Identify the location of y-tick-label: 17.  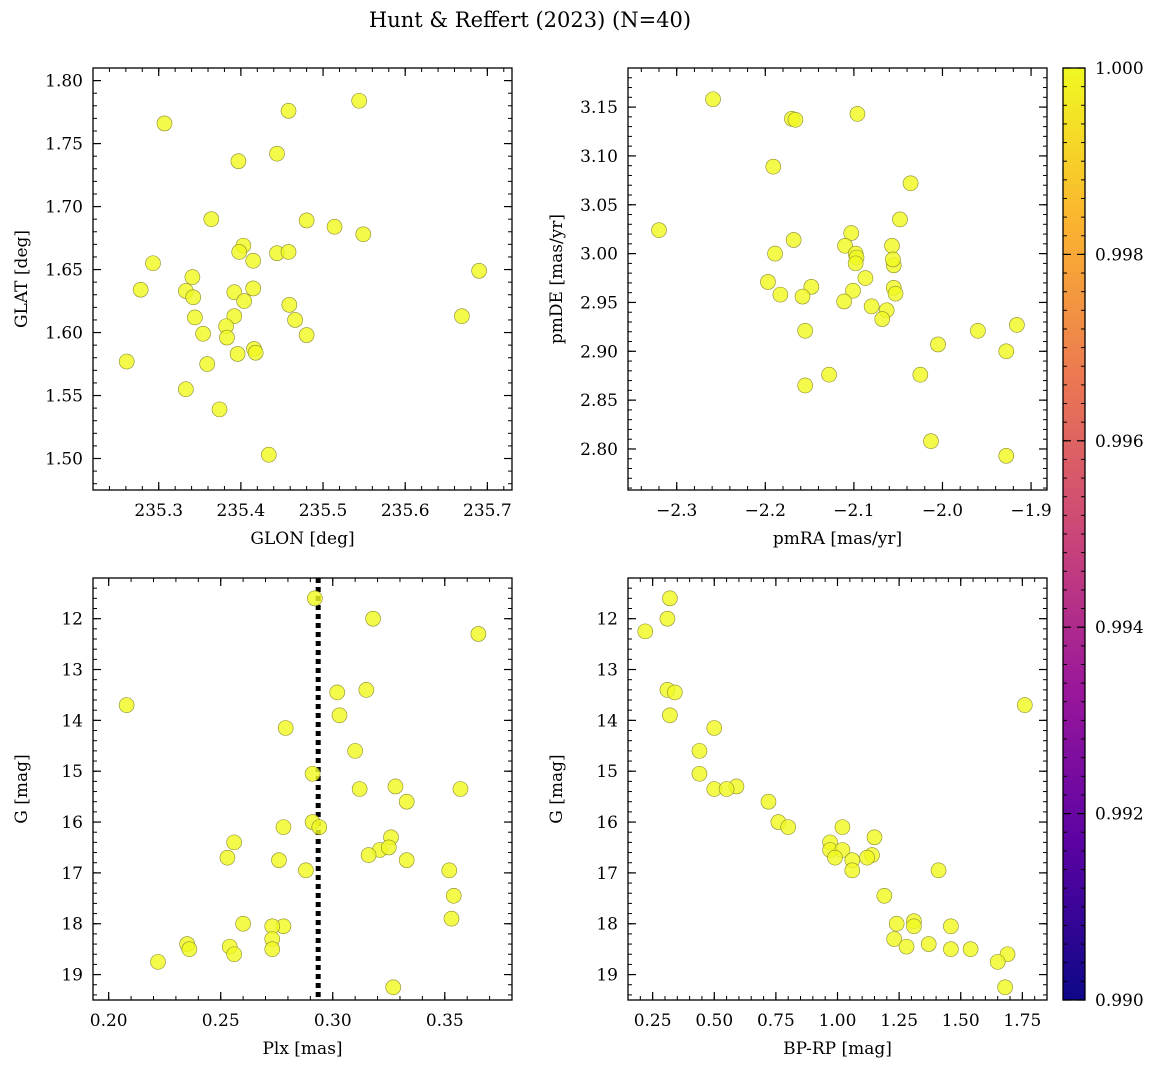
(72, 874).